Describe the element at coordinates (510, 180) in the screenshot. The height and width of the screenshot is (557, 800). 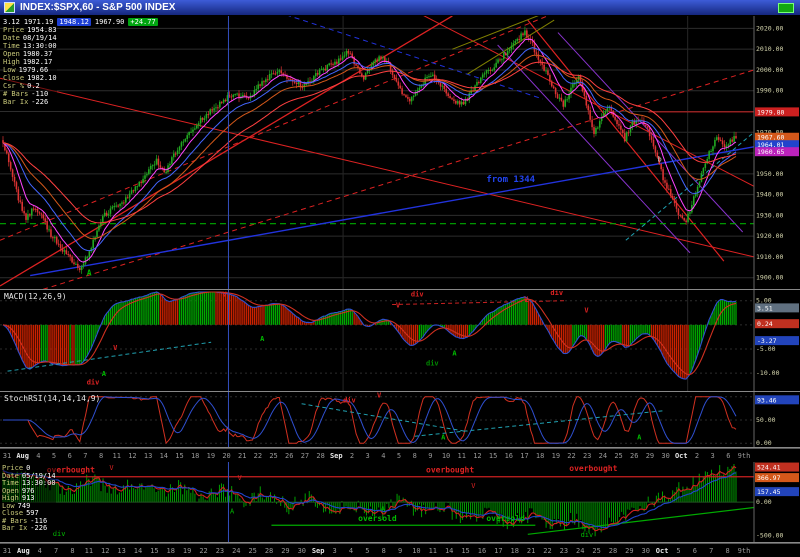
I see `svg-text: from 1344` at that location.